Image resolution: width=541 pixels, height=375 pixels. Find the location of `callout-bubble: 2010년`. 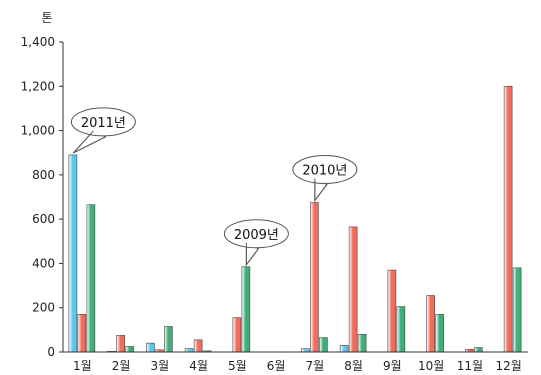

callout-bubble: 2010년 is located at coordinates (325, 179).